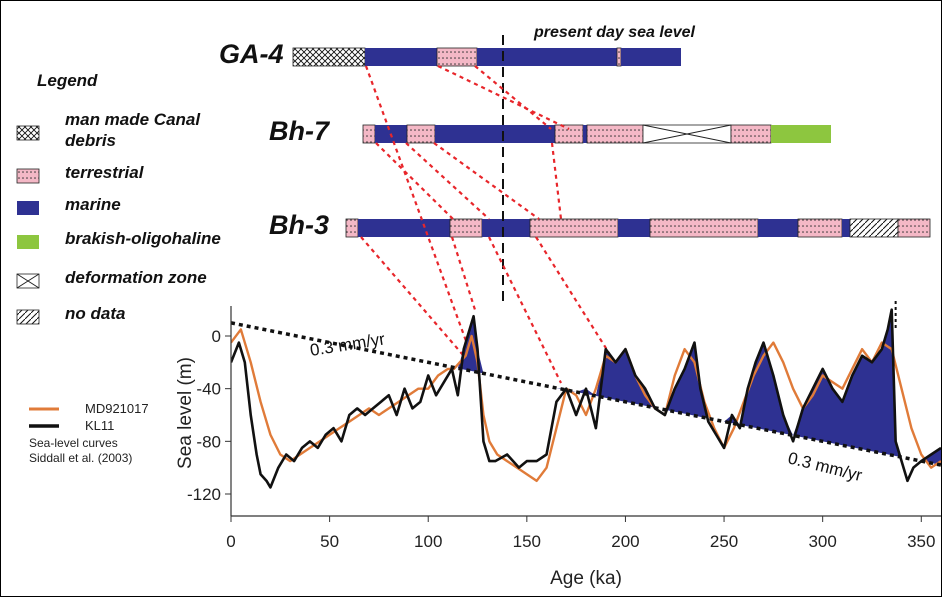 This screenshot has width=942, height=597. I want to click on x-tick-label: 300, so click(822, 541).